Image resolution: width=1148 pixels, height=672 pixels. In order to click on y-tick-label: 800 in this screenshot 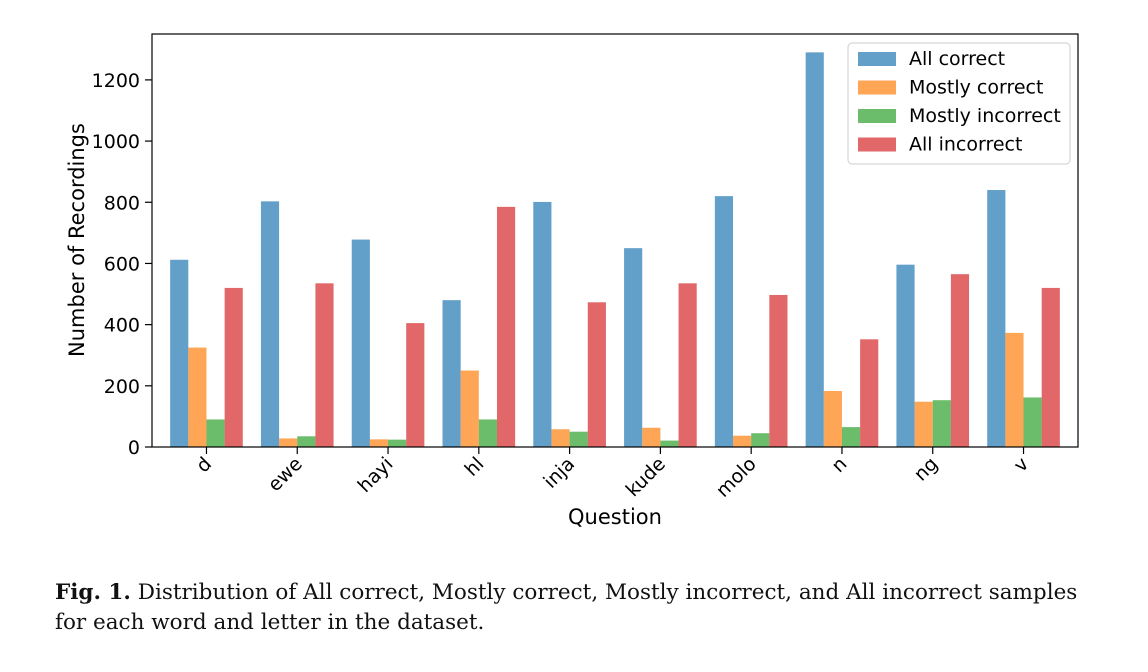, I will do `click(122, 203)`.